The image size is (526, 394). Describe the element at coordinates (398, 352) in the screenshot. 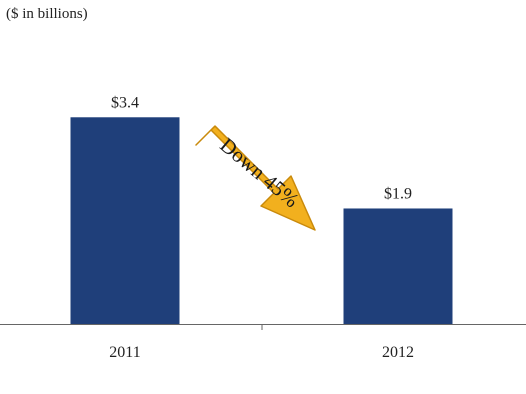

I see `x-tick-label-2012: 2012` at that location.